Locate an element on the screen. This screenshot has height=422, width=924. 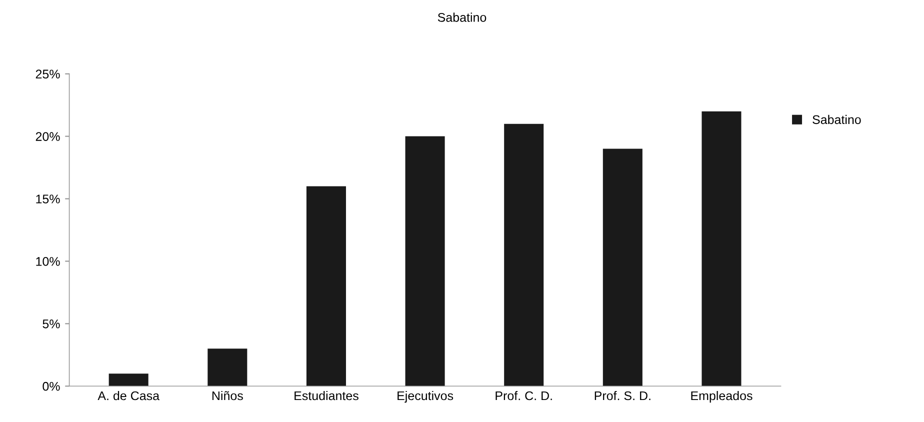
y-tick-label: 0% is located at coordinates (51, 386).